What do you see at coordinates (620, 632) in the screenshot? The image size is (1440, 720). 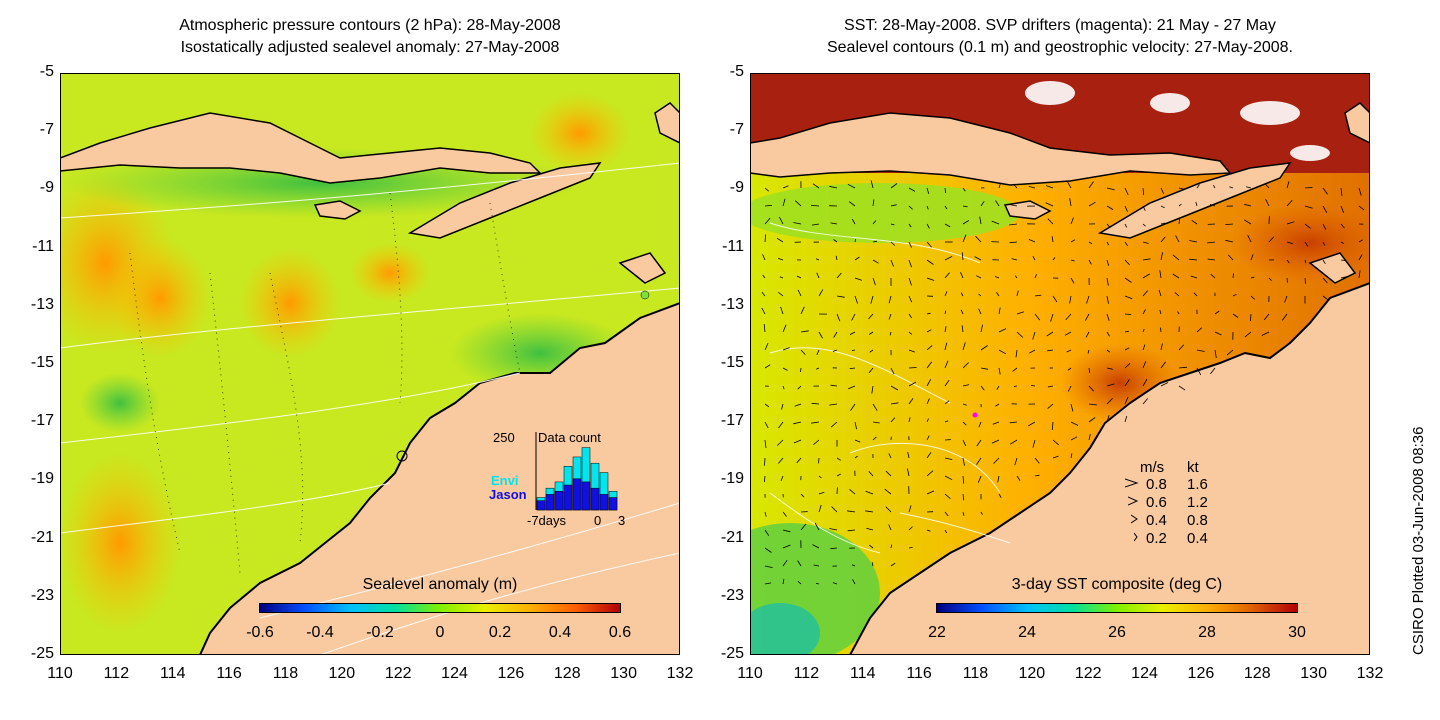 I see `colorbar-tick-label: 0.6` at bounding box center [620, 632].